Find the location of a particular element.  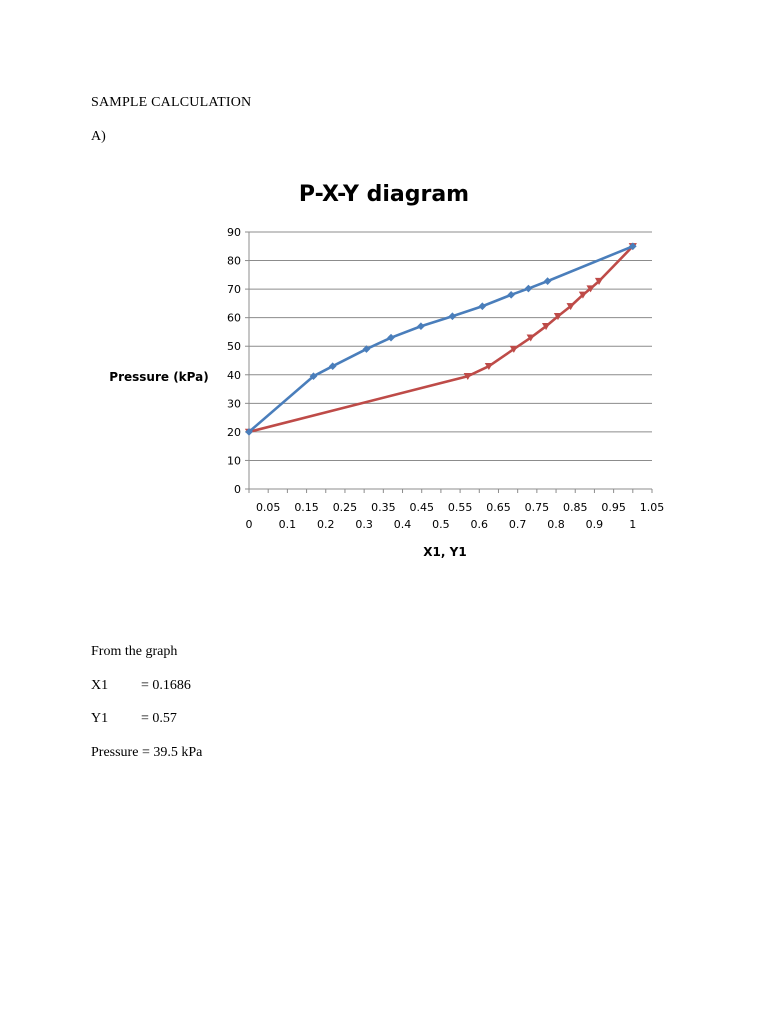

x-tick-label-lower-10: 1 is located at coordinates (632, 524).